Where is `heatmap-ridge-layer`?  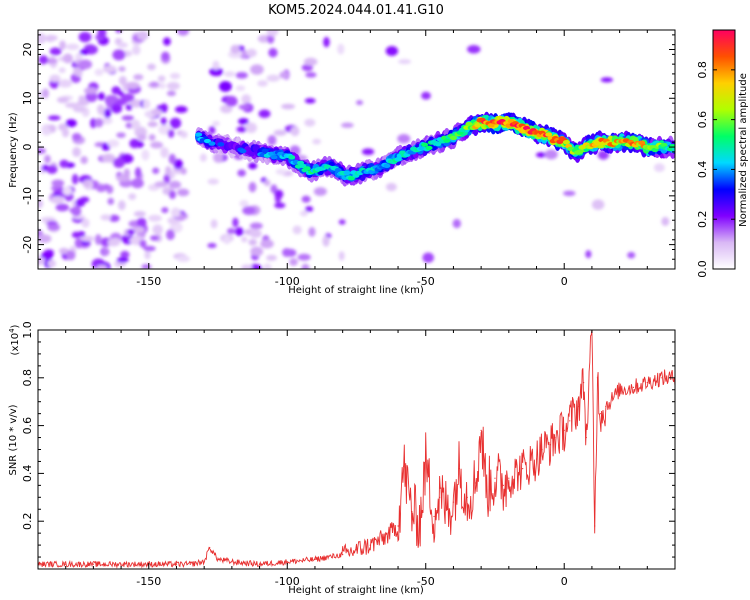 heatmap-ridge-layer is located at coordinates (435, 149).